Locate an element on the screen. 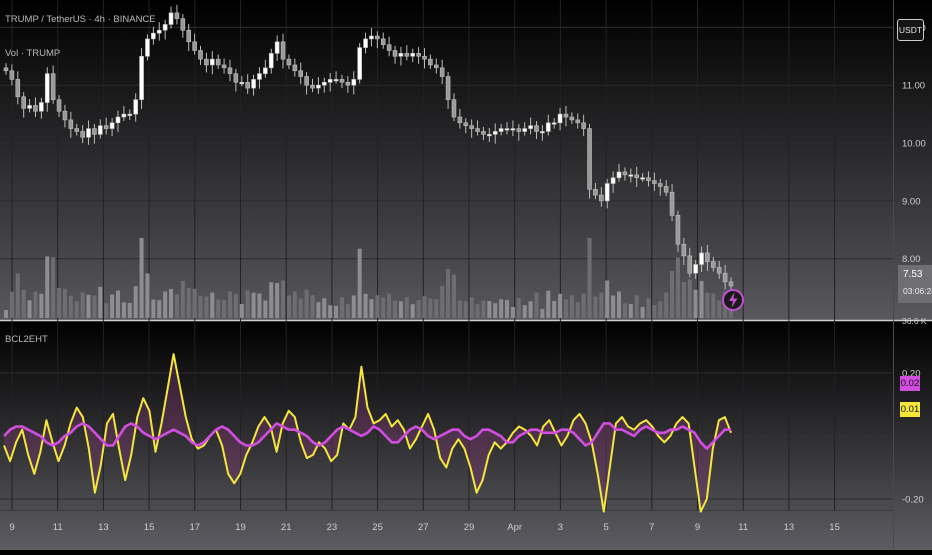 The image size is (932, 555). symbol-title: TRUMP / TetherUS · 4h · BINANCE is located at coordinates (80, 19).